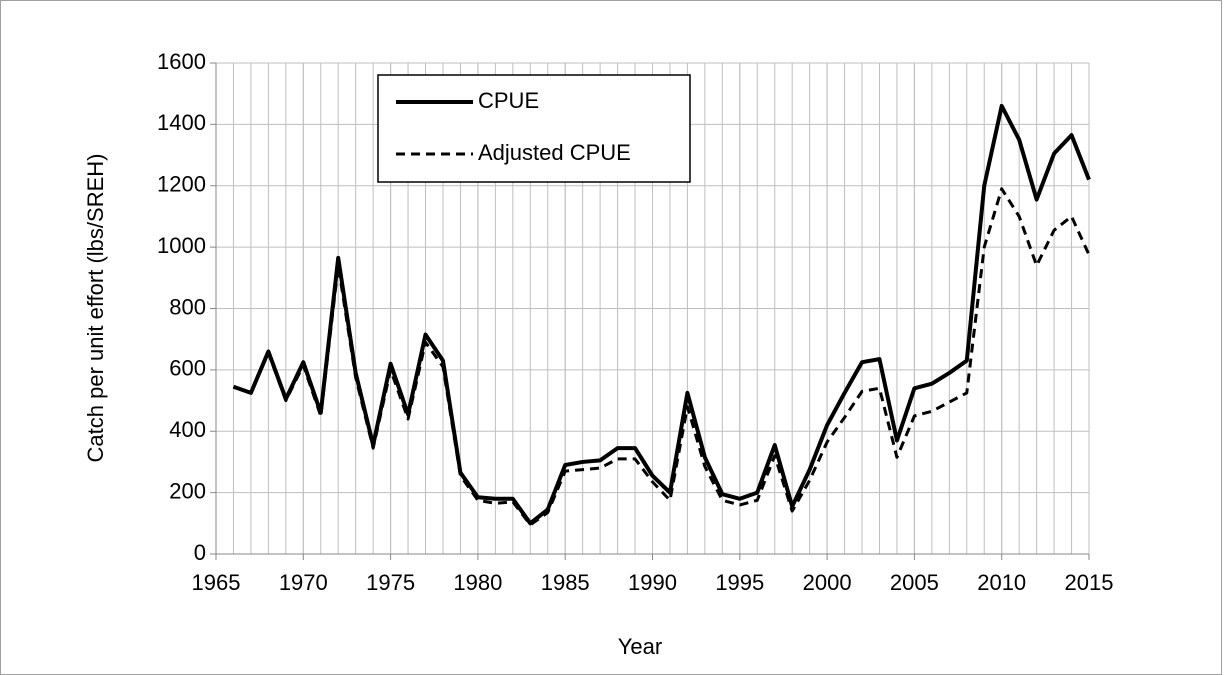 This screenshot has width=1226, height=675. I want to click on y-axis-label: Catch per unit effort (lbs/SREH), so click(95, 308).